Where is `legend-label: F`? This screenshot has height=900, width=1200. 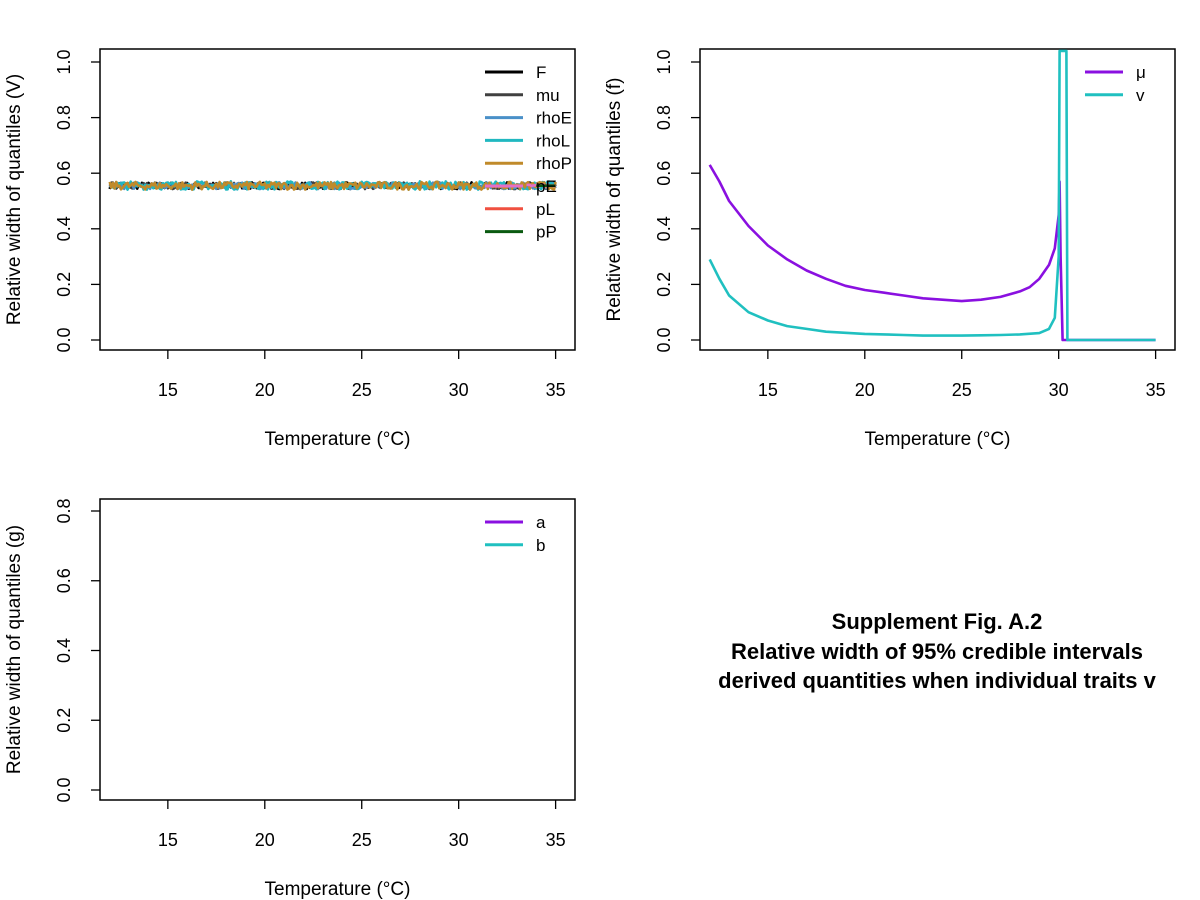
legend-label: F is located at coordinates (541, 72).